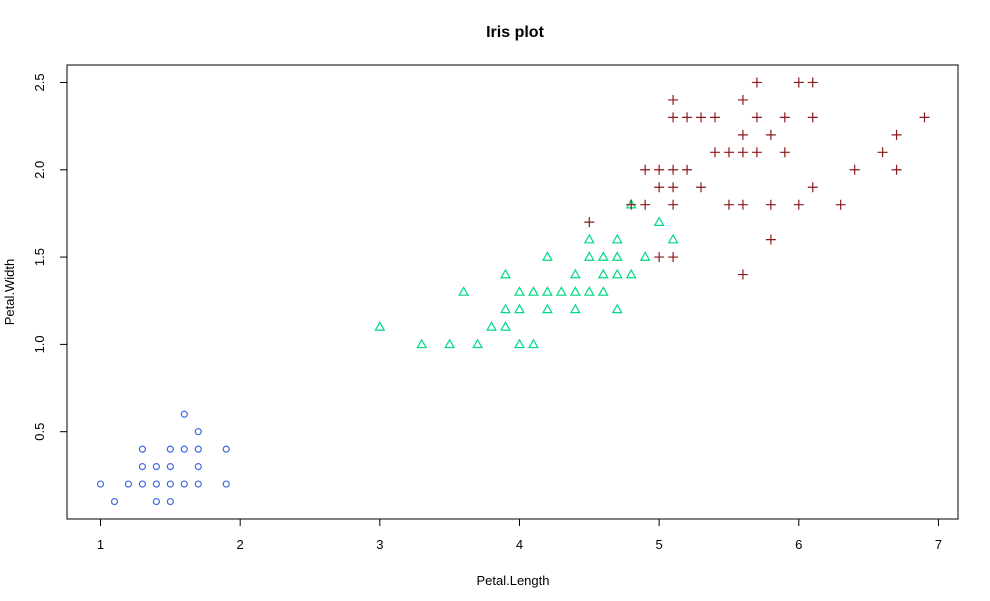  I want to click on x-tick-label: 4, so click(519, 544).